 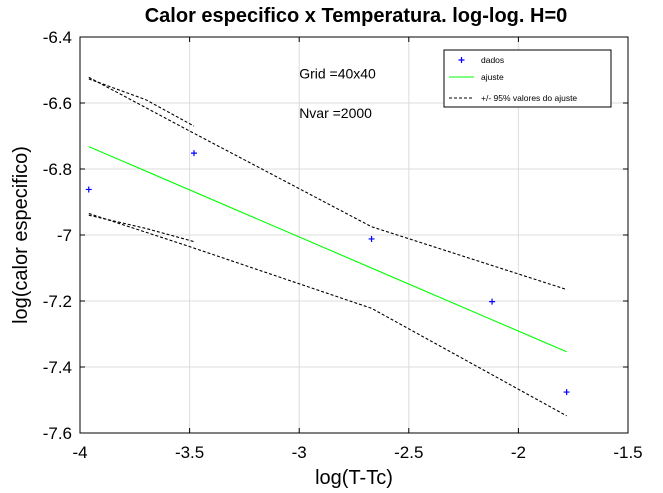 I want to click on y-tick-label: -7, so click(x=64, y=235).